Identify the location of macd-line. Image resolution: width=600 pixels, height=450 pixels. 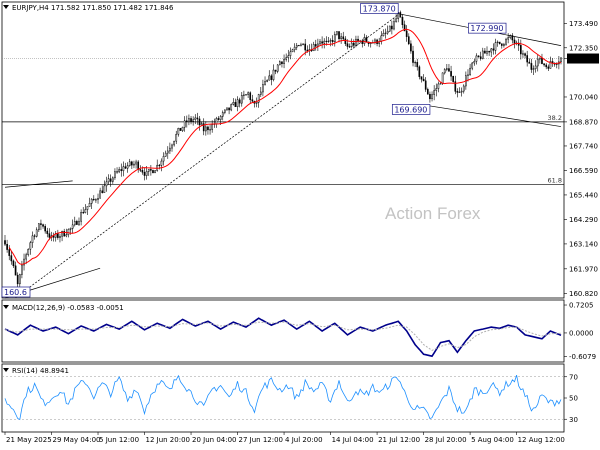
(283, 337).